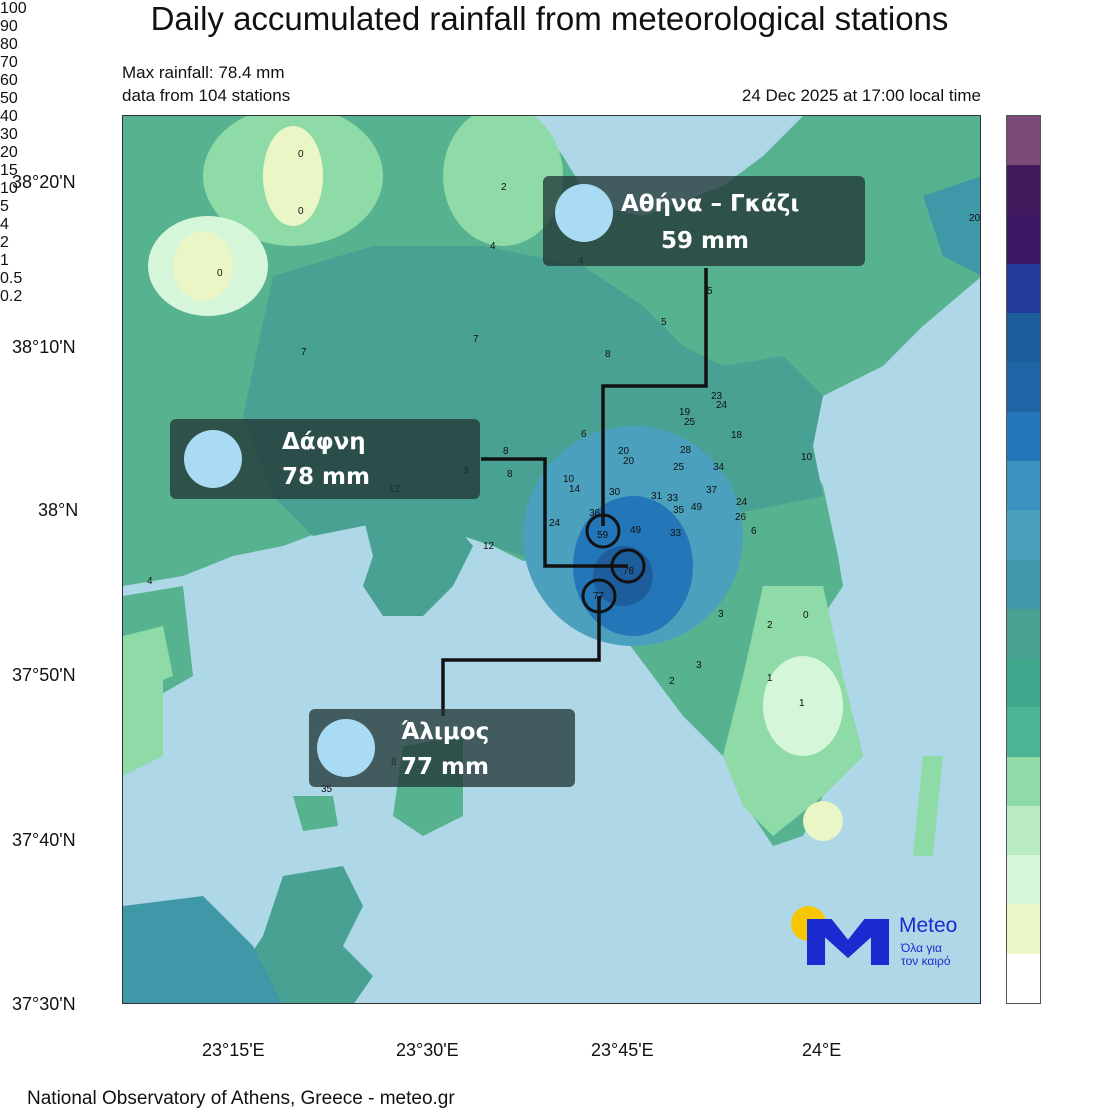 This screenshot has height=1112, width=1099. Describe the element at coordinates (442, 748) in the screenshot. I see `callout-alimos: Άλιμος 77 mm` at that location.